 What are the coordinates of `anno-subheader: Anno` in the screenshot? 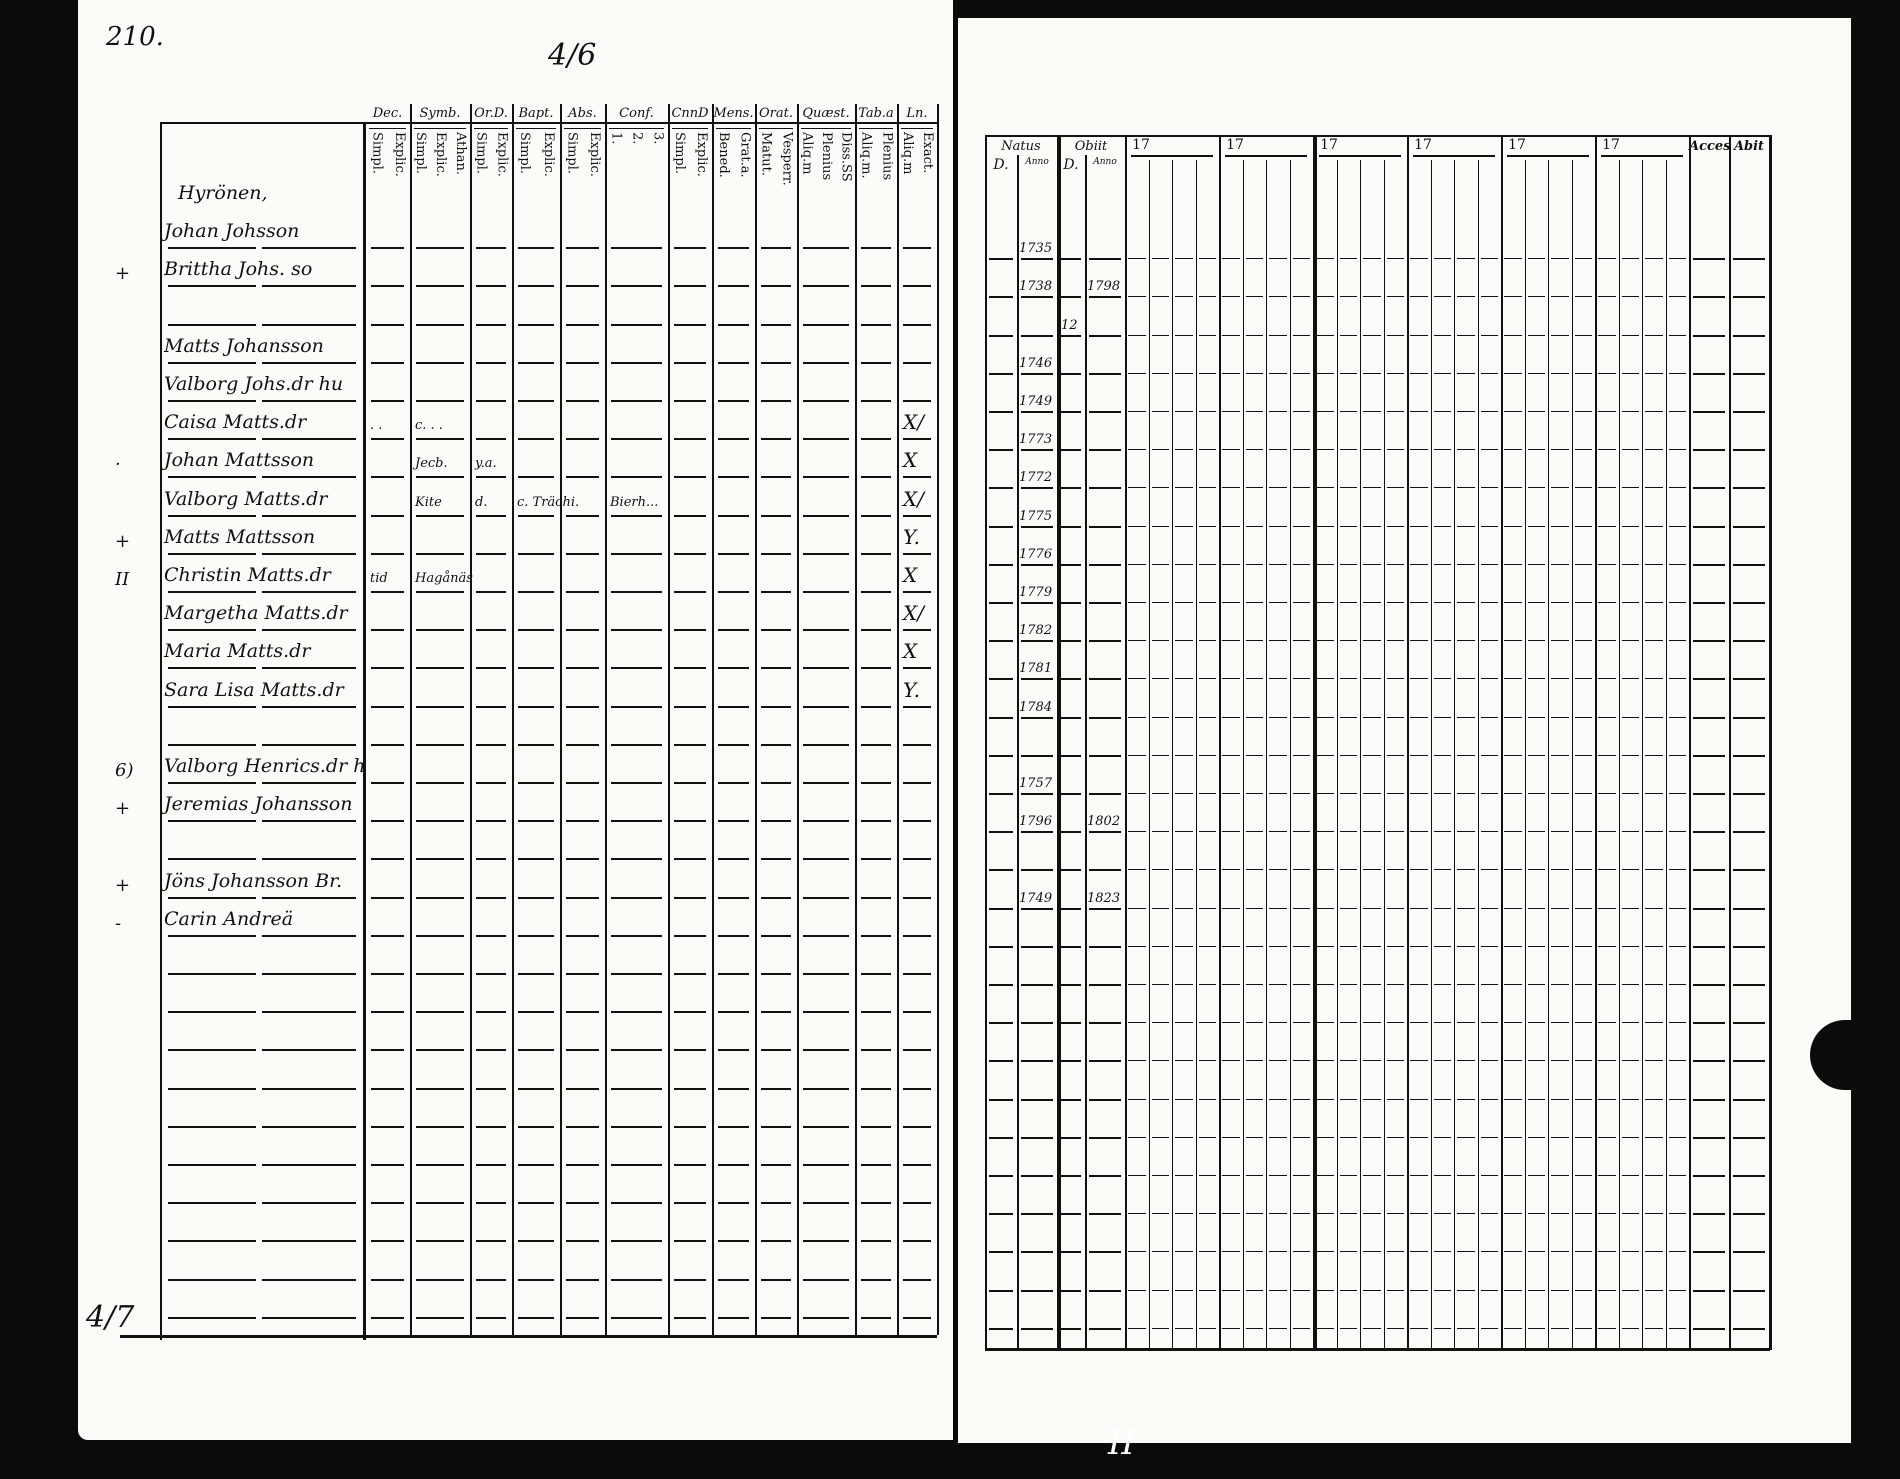 It's located at (1105, 162).